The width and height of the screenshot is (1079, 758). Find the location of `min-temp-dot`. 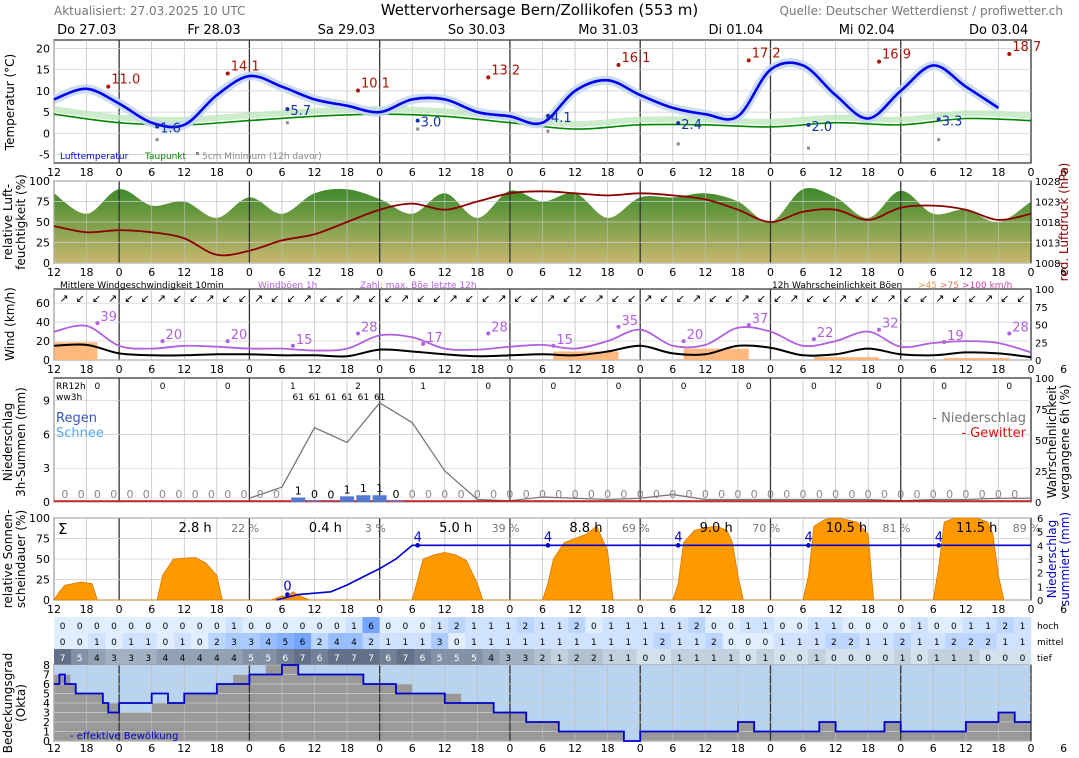

min-temp-dot is located at coordinates (808, 124).